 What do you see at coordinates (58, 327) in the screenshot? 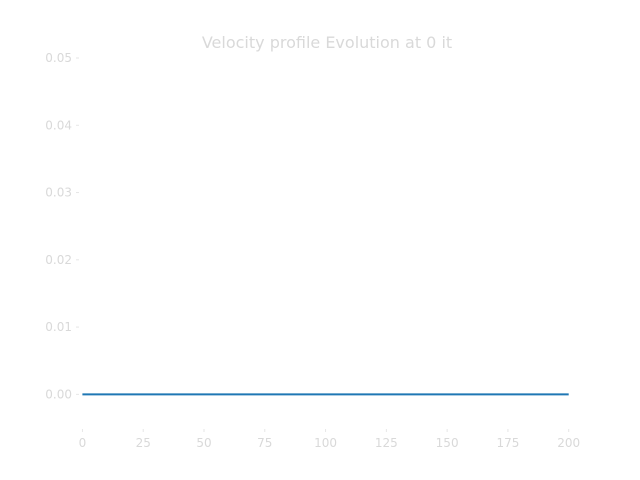
I see `y-tick-label: 0.01` at bounding box center [58, 327].